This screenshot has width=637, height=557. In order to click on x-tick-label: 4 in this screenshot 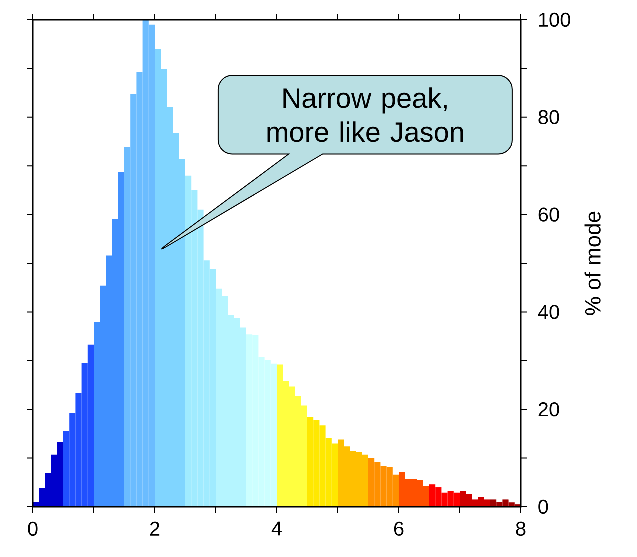, I will do `click(277, 529)`.